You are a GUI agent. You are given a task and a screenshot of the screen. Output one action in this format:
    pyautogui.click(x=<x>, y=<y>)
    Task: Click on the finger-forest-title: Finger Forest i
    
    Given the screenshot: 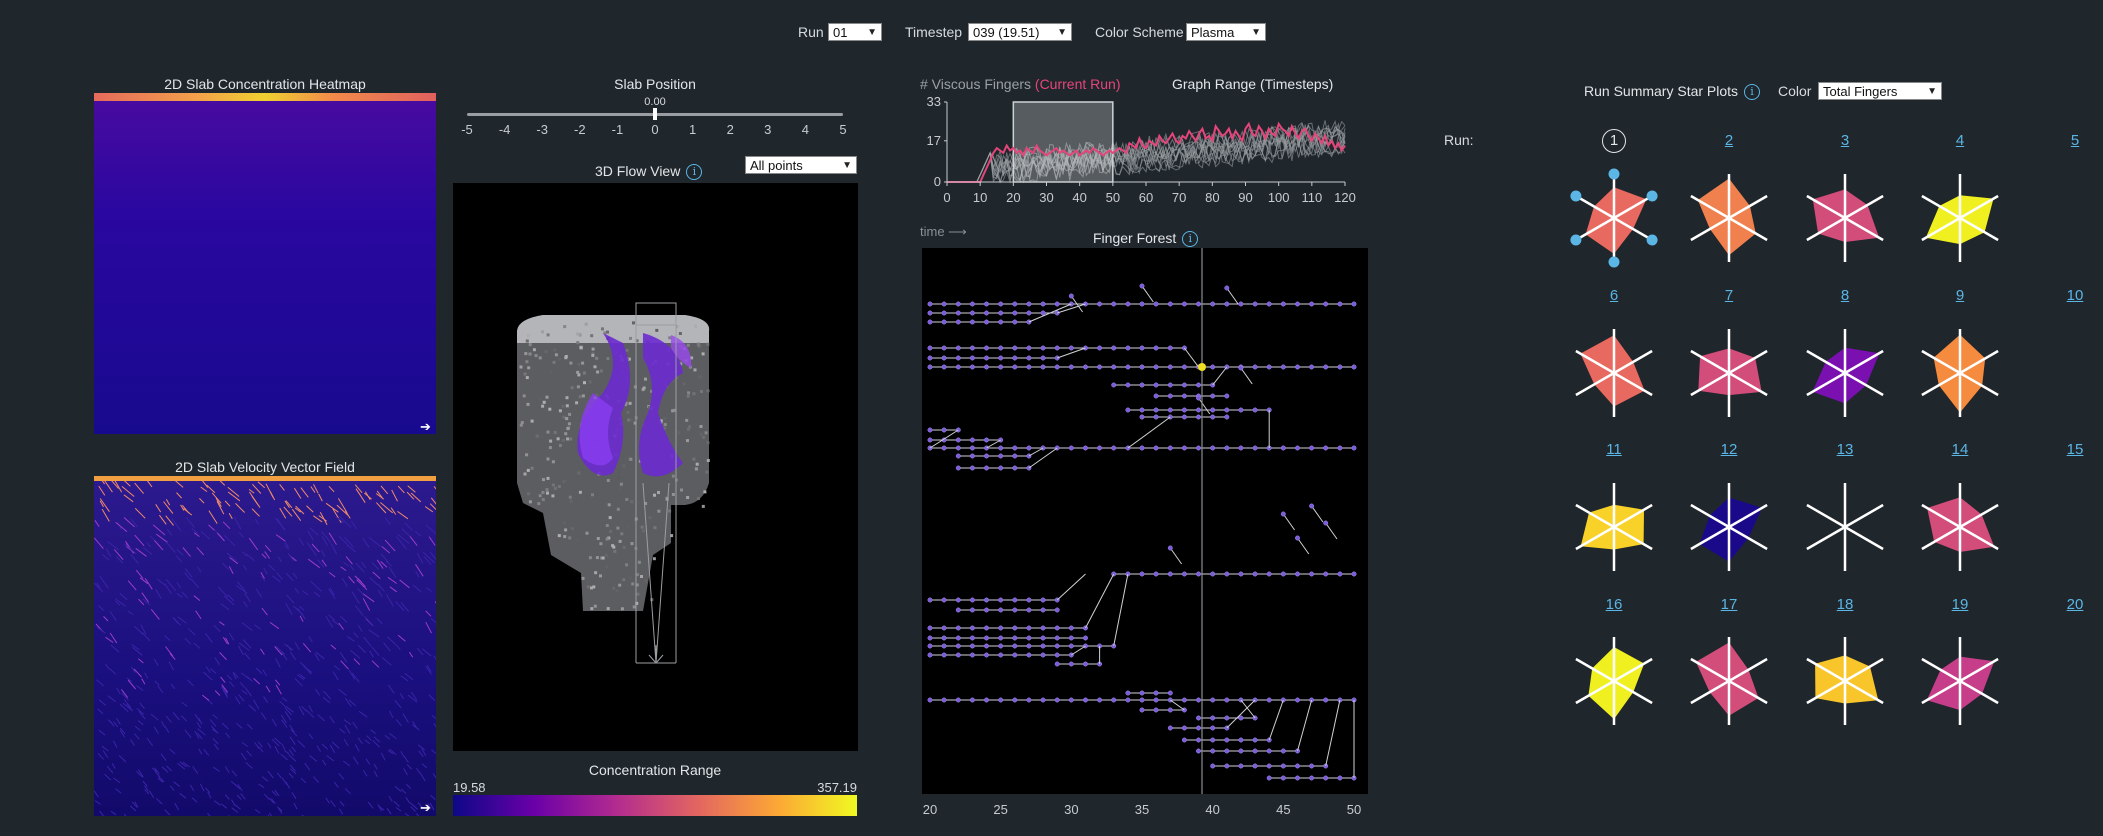 What is the action you would take?
    pyautogui.click(x=1146, y=239)
    